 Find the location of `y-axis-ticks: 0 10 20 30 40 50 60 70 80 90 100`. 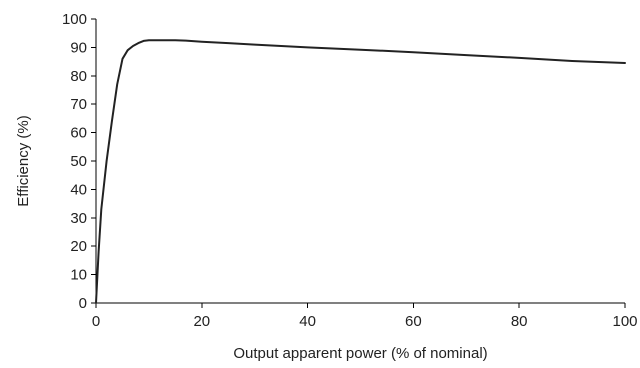

y-axis-ticks: 0 10 20 30 40 50 60 70 80 90 100 is located at coordinates (79, 161).